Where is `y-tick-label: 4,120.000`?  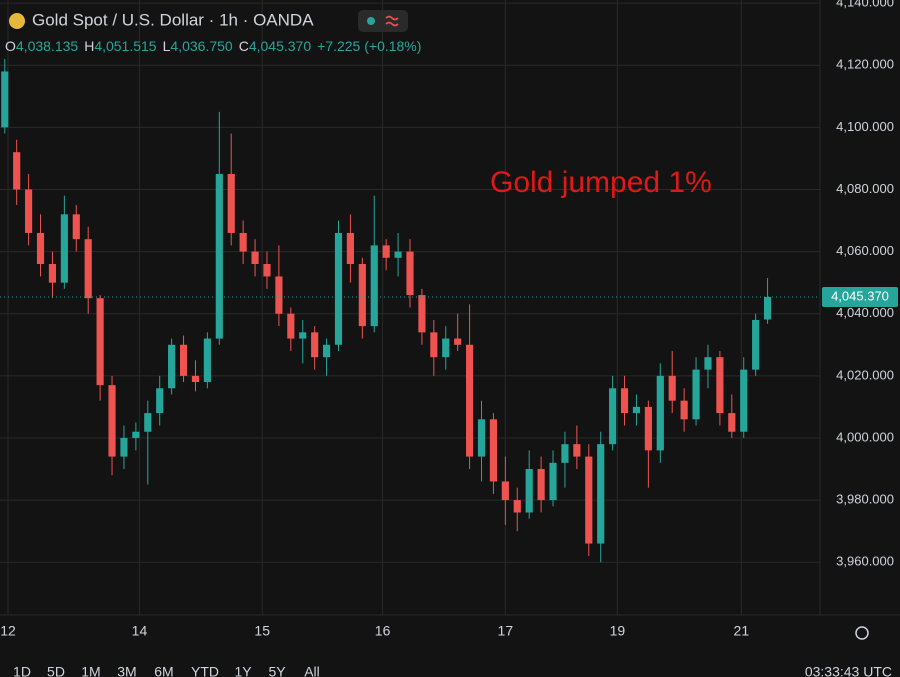
y-tick-label: 4,120.000 is located at coordinates (865, 64).